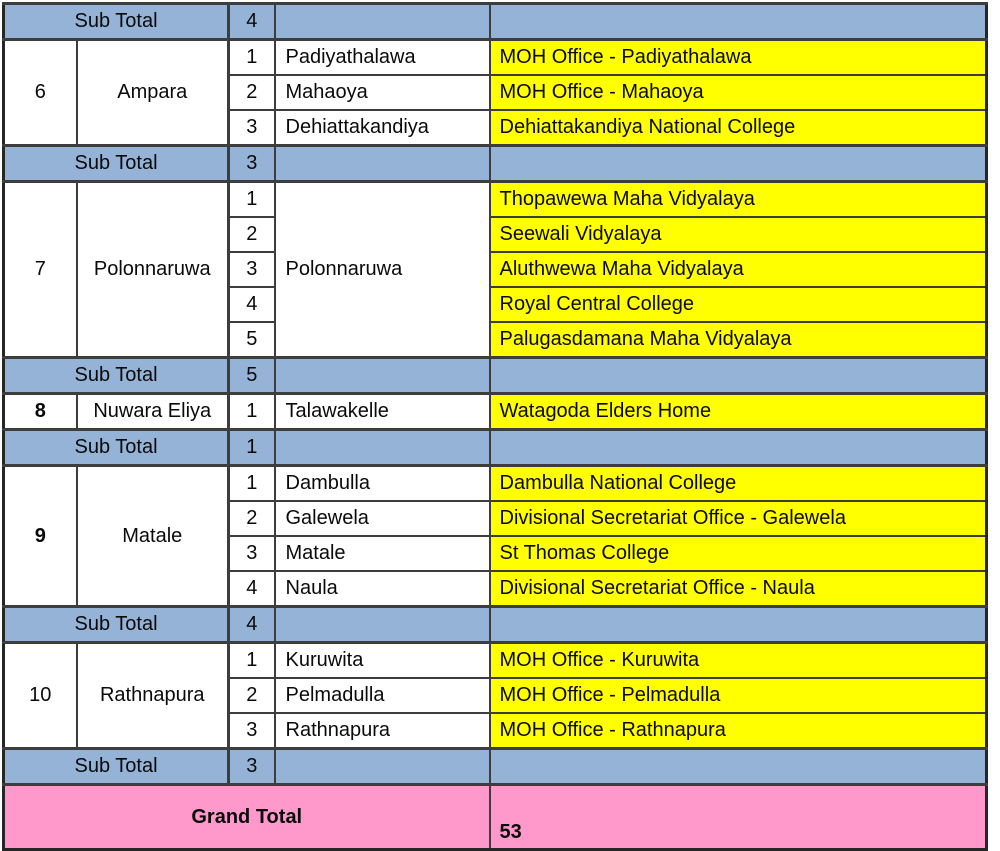  What do you see at coordinates (738, 695) in the screenshot?
I see `venue-cell: MOH Office - Pelmadulla` at bounding box center [738, 695].